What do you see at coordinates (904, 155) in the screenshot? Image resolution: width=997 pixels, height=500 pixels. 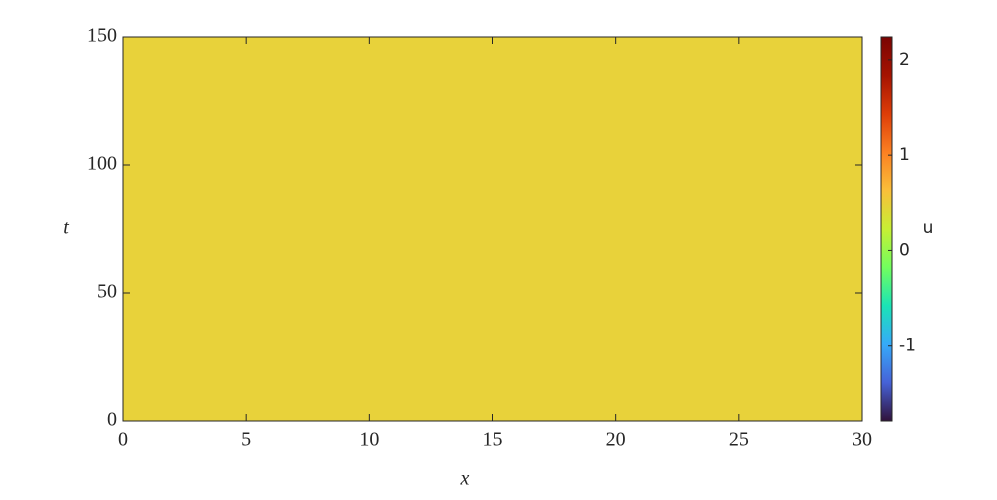 I see `colorbar-tick-label: 1` at bounding box center [904, 155].